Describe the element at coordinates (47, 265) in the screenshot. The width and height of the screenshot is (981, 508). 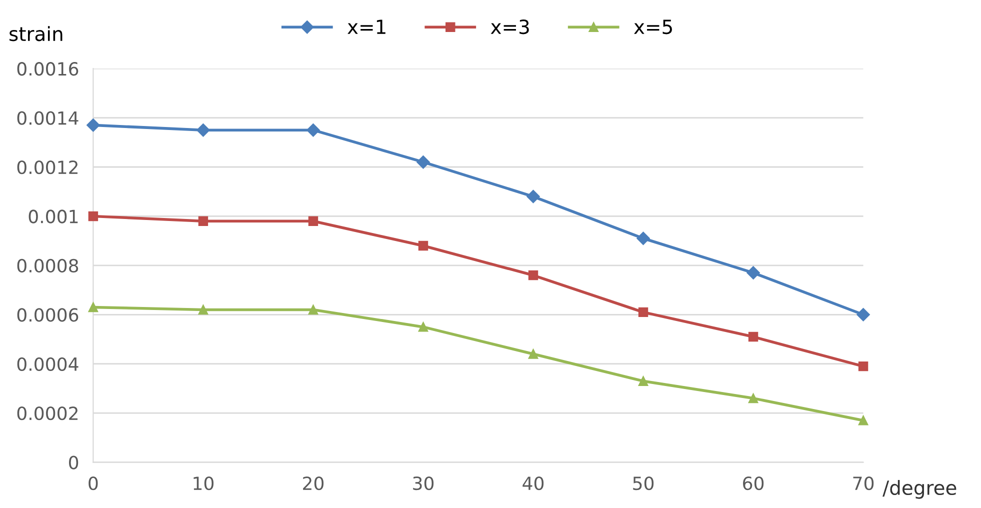
I see `y-tick-label: 0.0008` at that location.